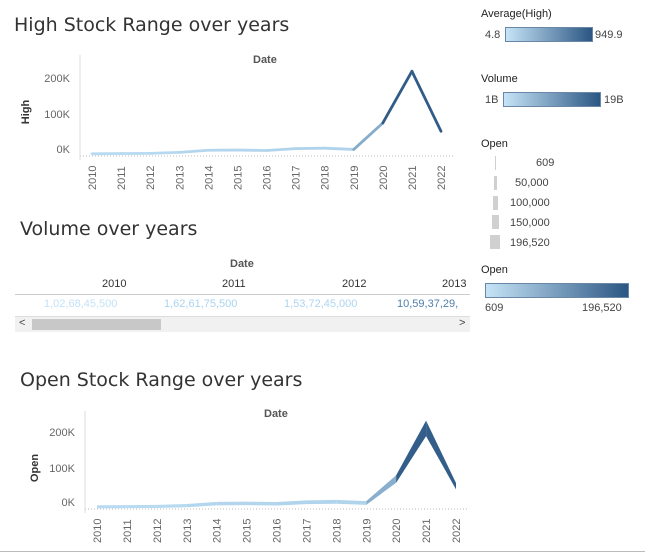 The width and height of the screenshot is (645, 555). What do you see at coordinates (494, 270) in the screenshot?
I see `open-color-legend-title: Open` at bounding box center [494, 270].